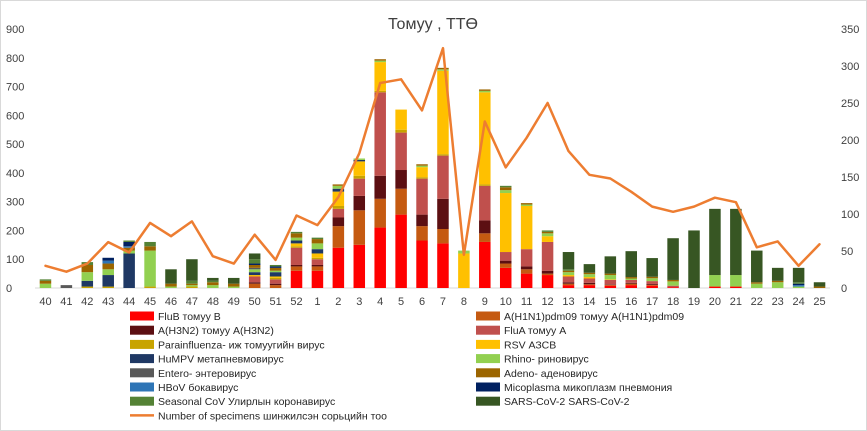 The width and height of the screenshot is (867, 431). Describe the element at coordinates (207, 374) in the screenshot. I see `legend-label: Entero- энтеровирус` at that location.